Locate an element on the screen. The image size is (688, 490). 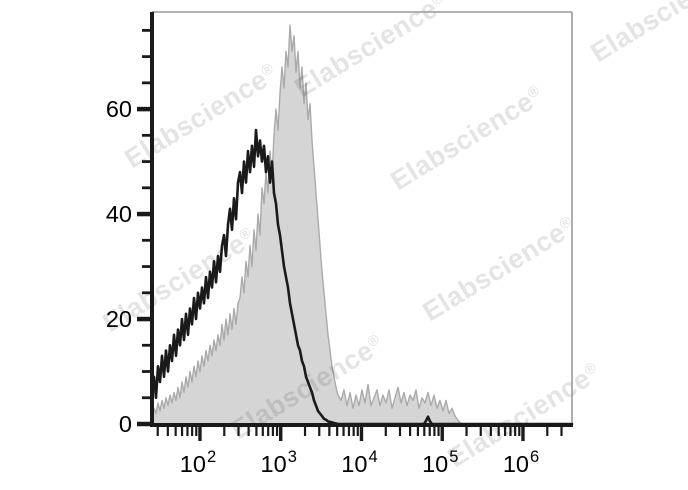
y-tick-label: 40 is located at coordinates (119, 214).